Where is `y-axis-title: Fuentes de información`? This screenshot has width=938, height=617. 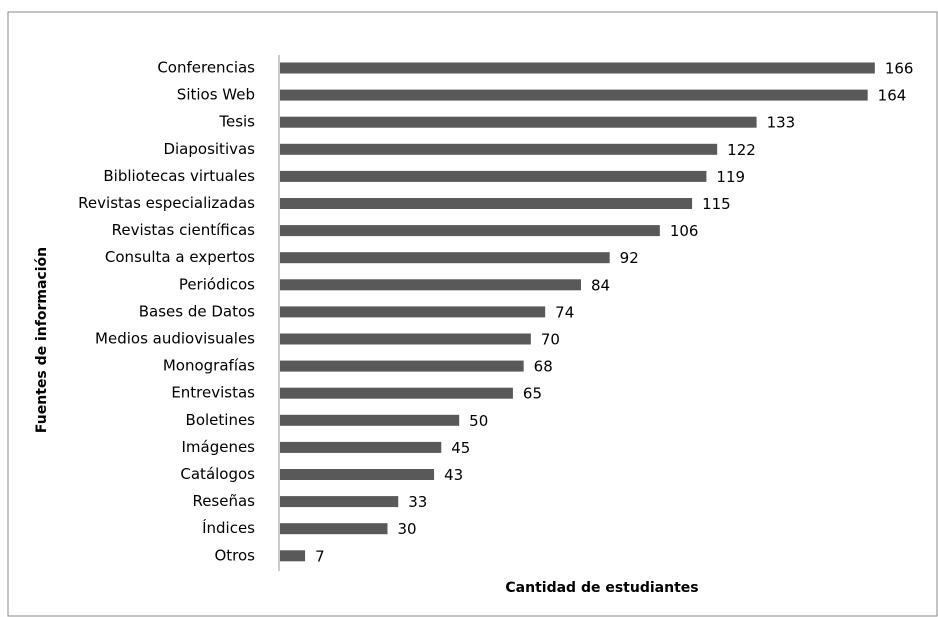 y-axis-title: Fuentes de información is located at coordinates (42, 340).